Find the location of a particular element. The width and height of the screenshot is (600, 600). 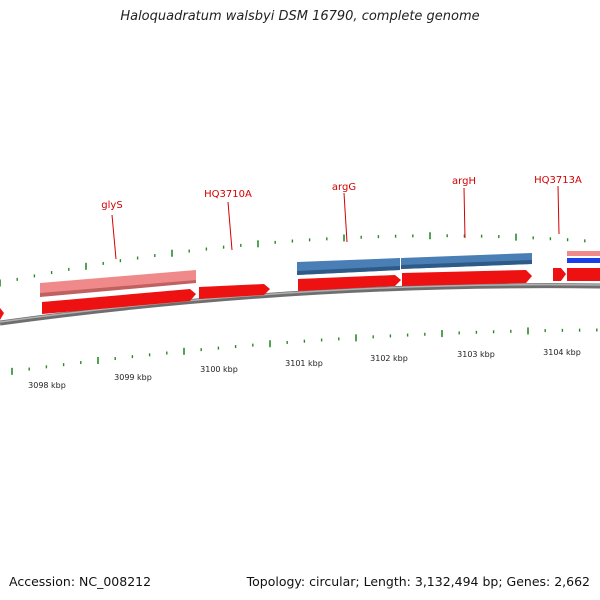

gene-label-HQ3710A: HQ3710A is located at coordinates (228, 194).